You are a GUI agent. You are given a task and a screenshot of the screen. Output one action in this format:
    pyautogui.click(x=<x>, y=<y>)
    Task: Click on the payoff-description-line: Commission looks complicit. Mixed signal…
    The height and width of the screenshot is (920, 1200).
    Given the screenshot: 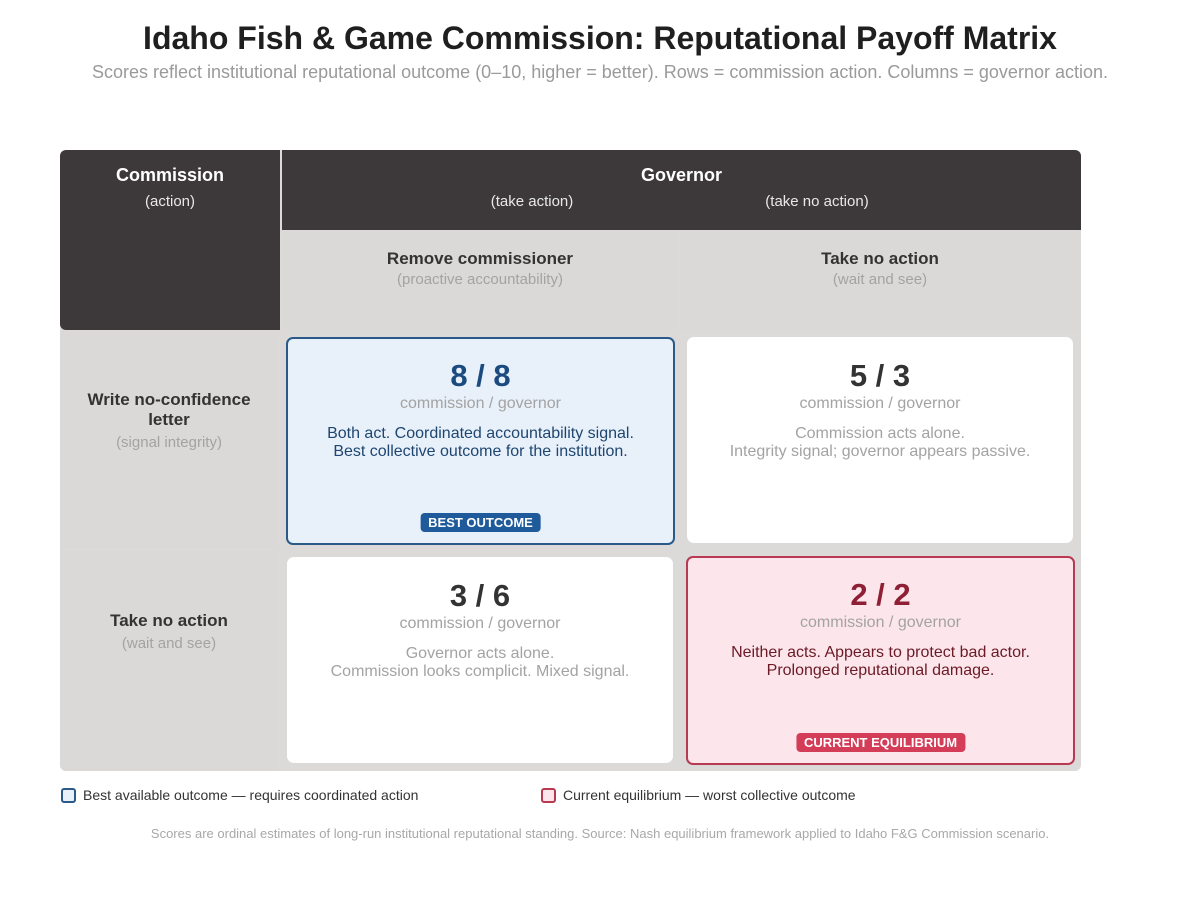 What is the action you would take?
    pyautogui.click(x=480, y=671)
    